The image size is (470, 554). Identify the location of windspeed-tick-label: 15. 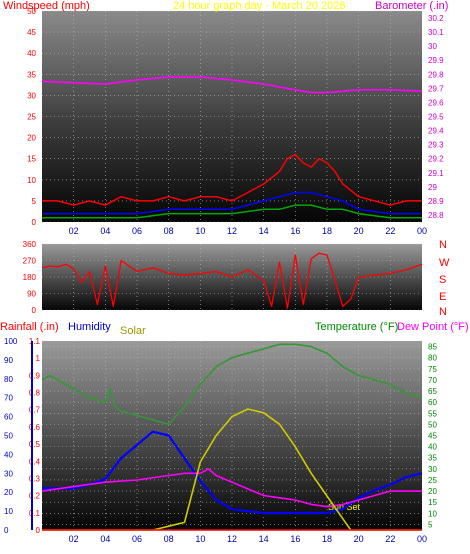
(31, 159).